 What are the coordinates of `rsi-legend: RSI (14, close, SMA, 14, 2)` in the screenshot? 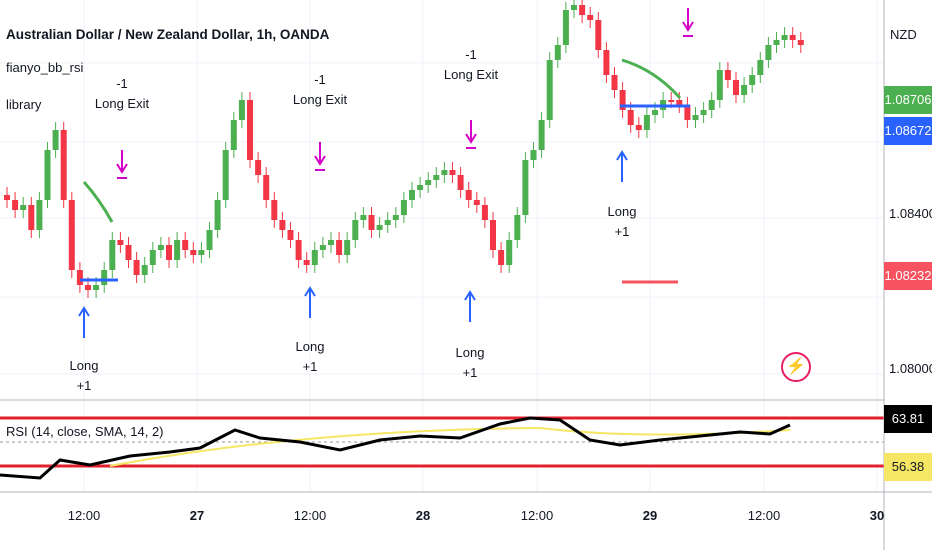 It's located at (85, 431).